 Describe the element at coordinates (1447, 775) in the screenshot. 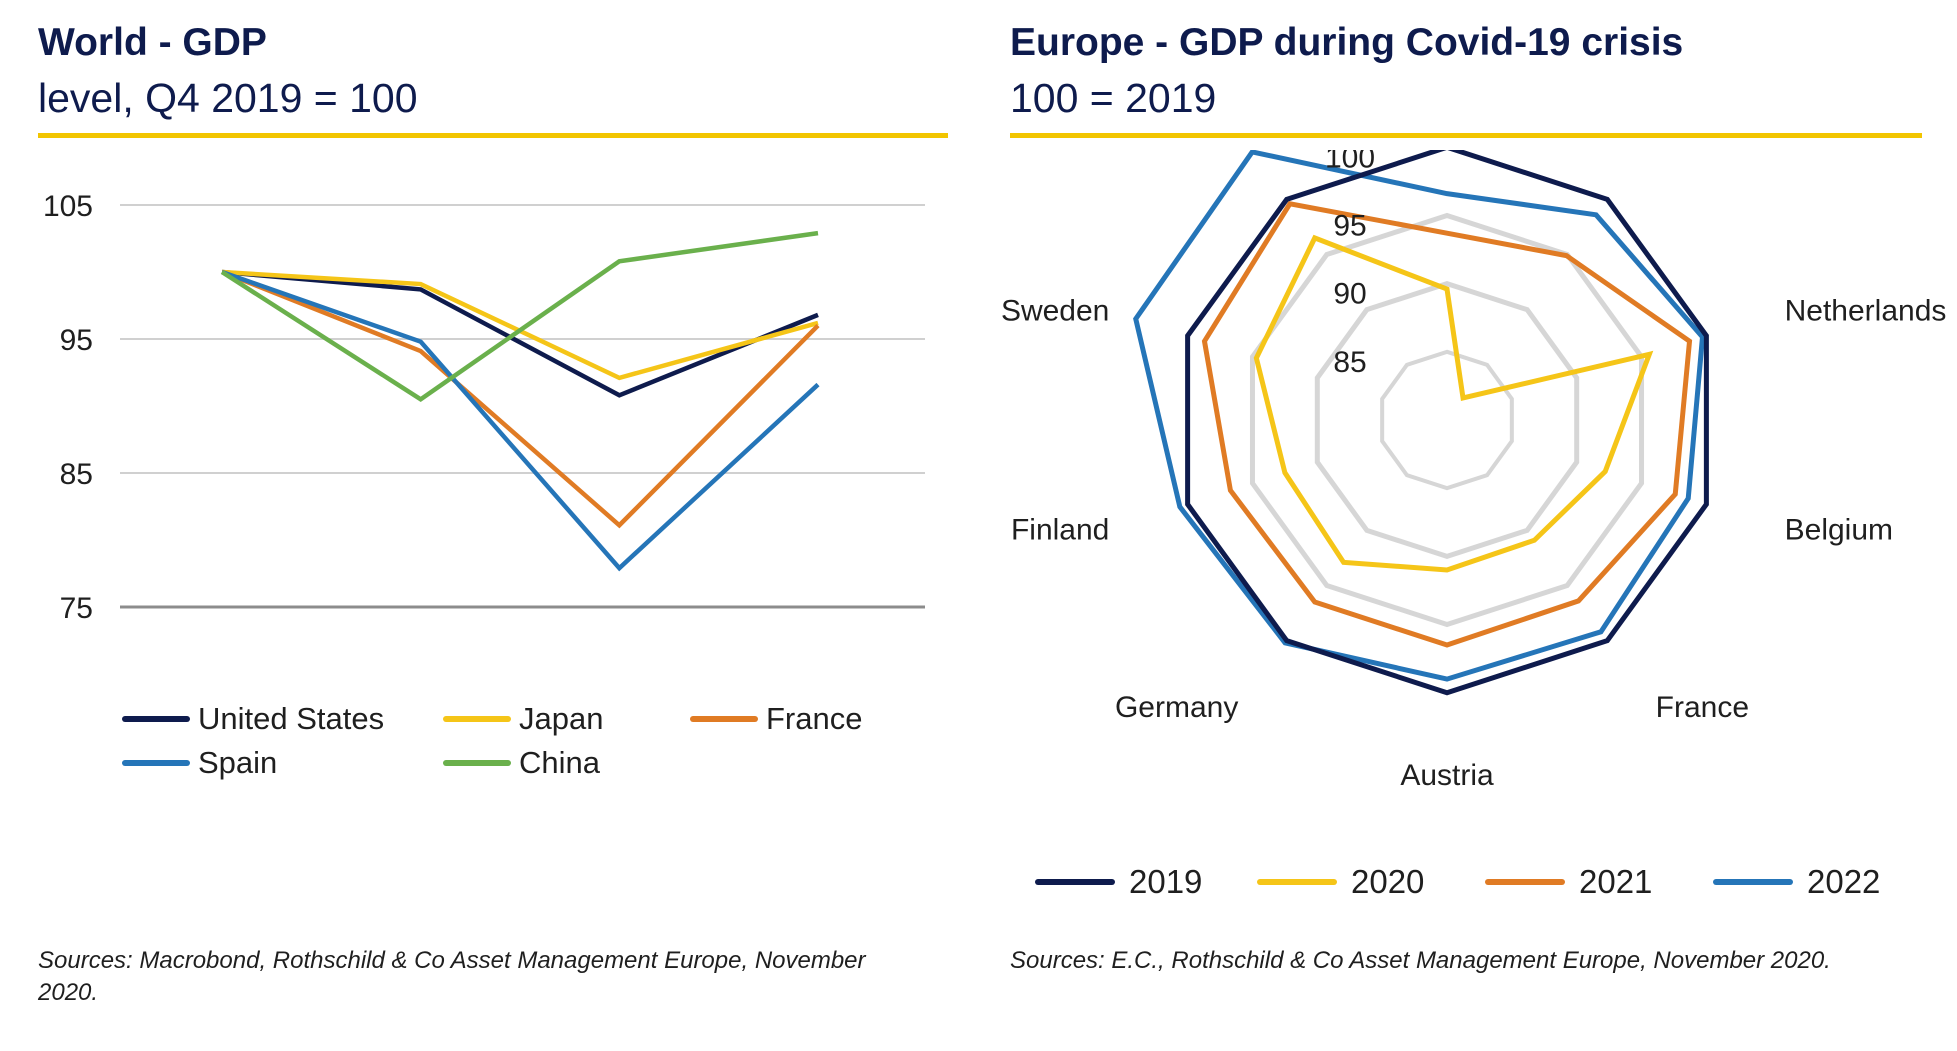

I see `radar-category-label: Austria` at that location.